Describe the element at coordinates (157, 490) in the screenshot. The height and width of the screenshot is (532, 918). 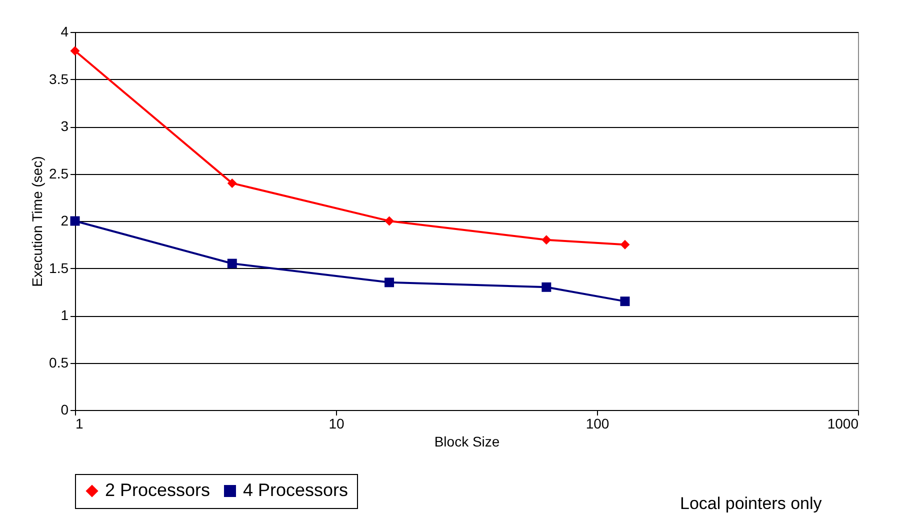
I see `legend-label: 2 Processors` at that location.